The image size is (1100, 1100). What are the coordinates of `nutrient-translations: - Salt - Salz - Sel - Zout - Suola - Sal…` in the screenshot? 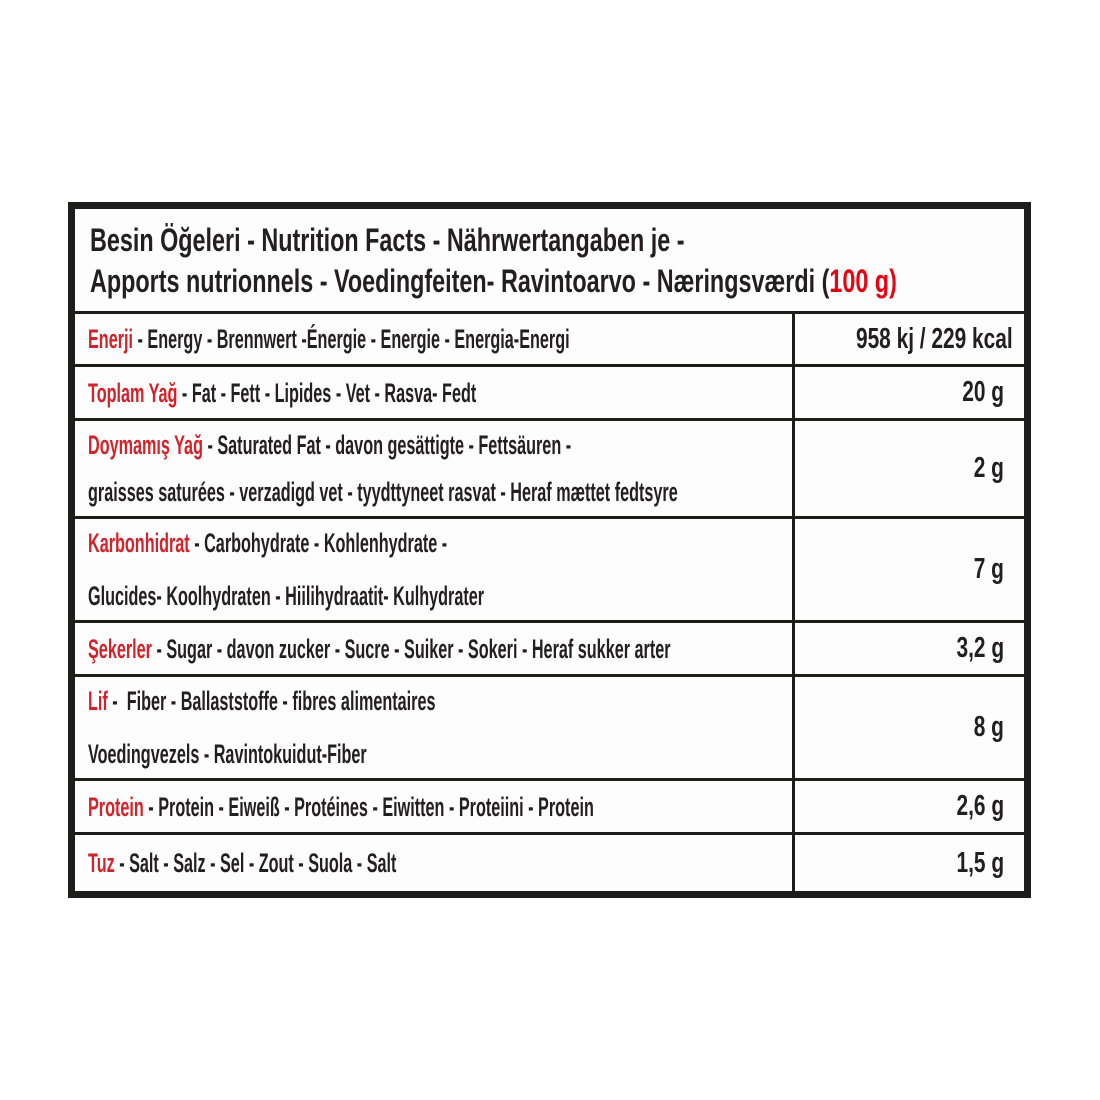 It's located at (255, 863).